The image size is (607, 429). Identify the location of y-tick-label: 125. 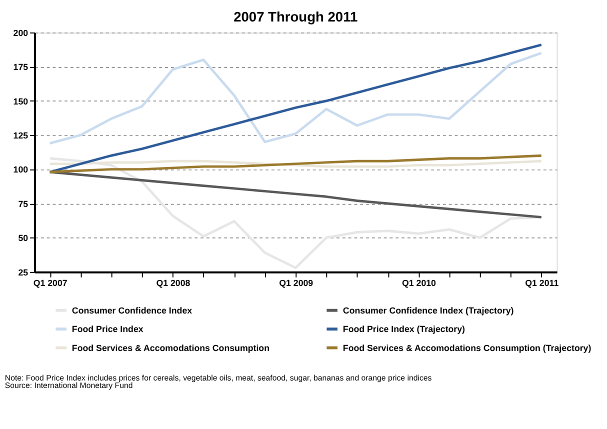
(20, 135).